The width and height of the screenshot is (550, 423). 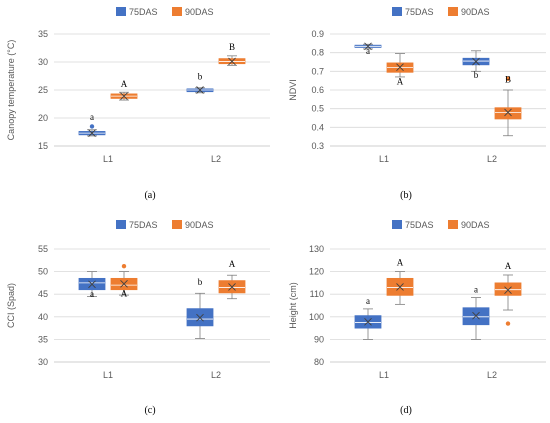 What do you see at coordinates (43, 90) in the screenshot?
I see `y-tick-label: 25` at bounding box center [43, 90].